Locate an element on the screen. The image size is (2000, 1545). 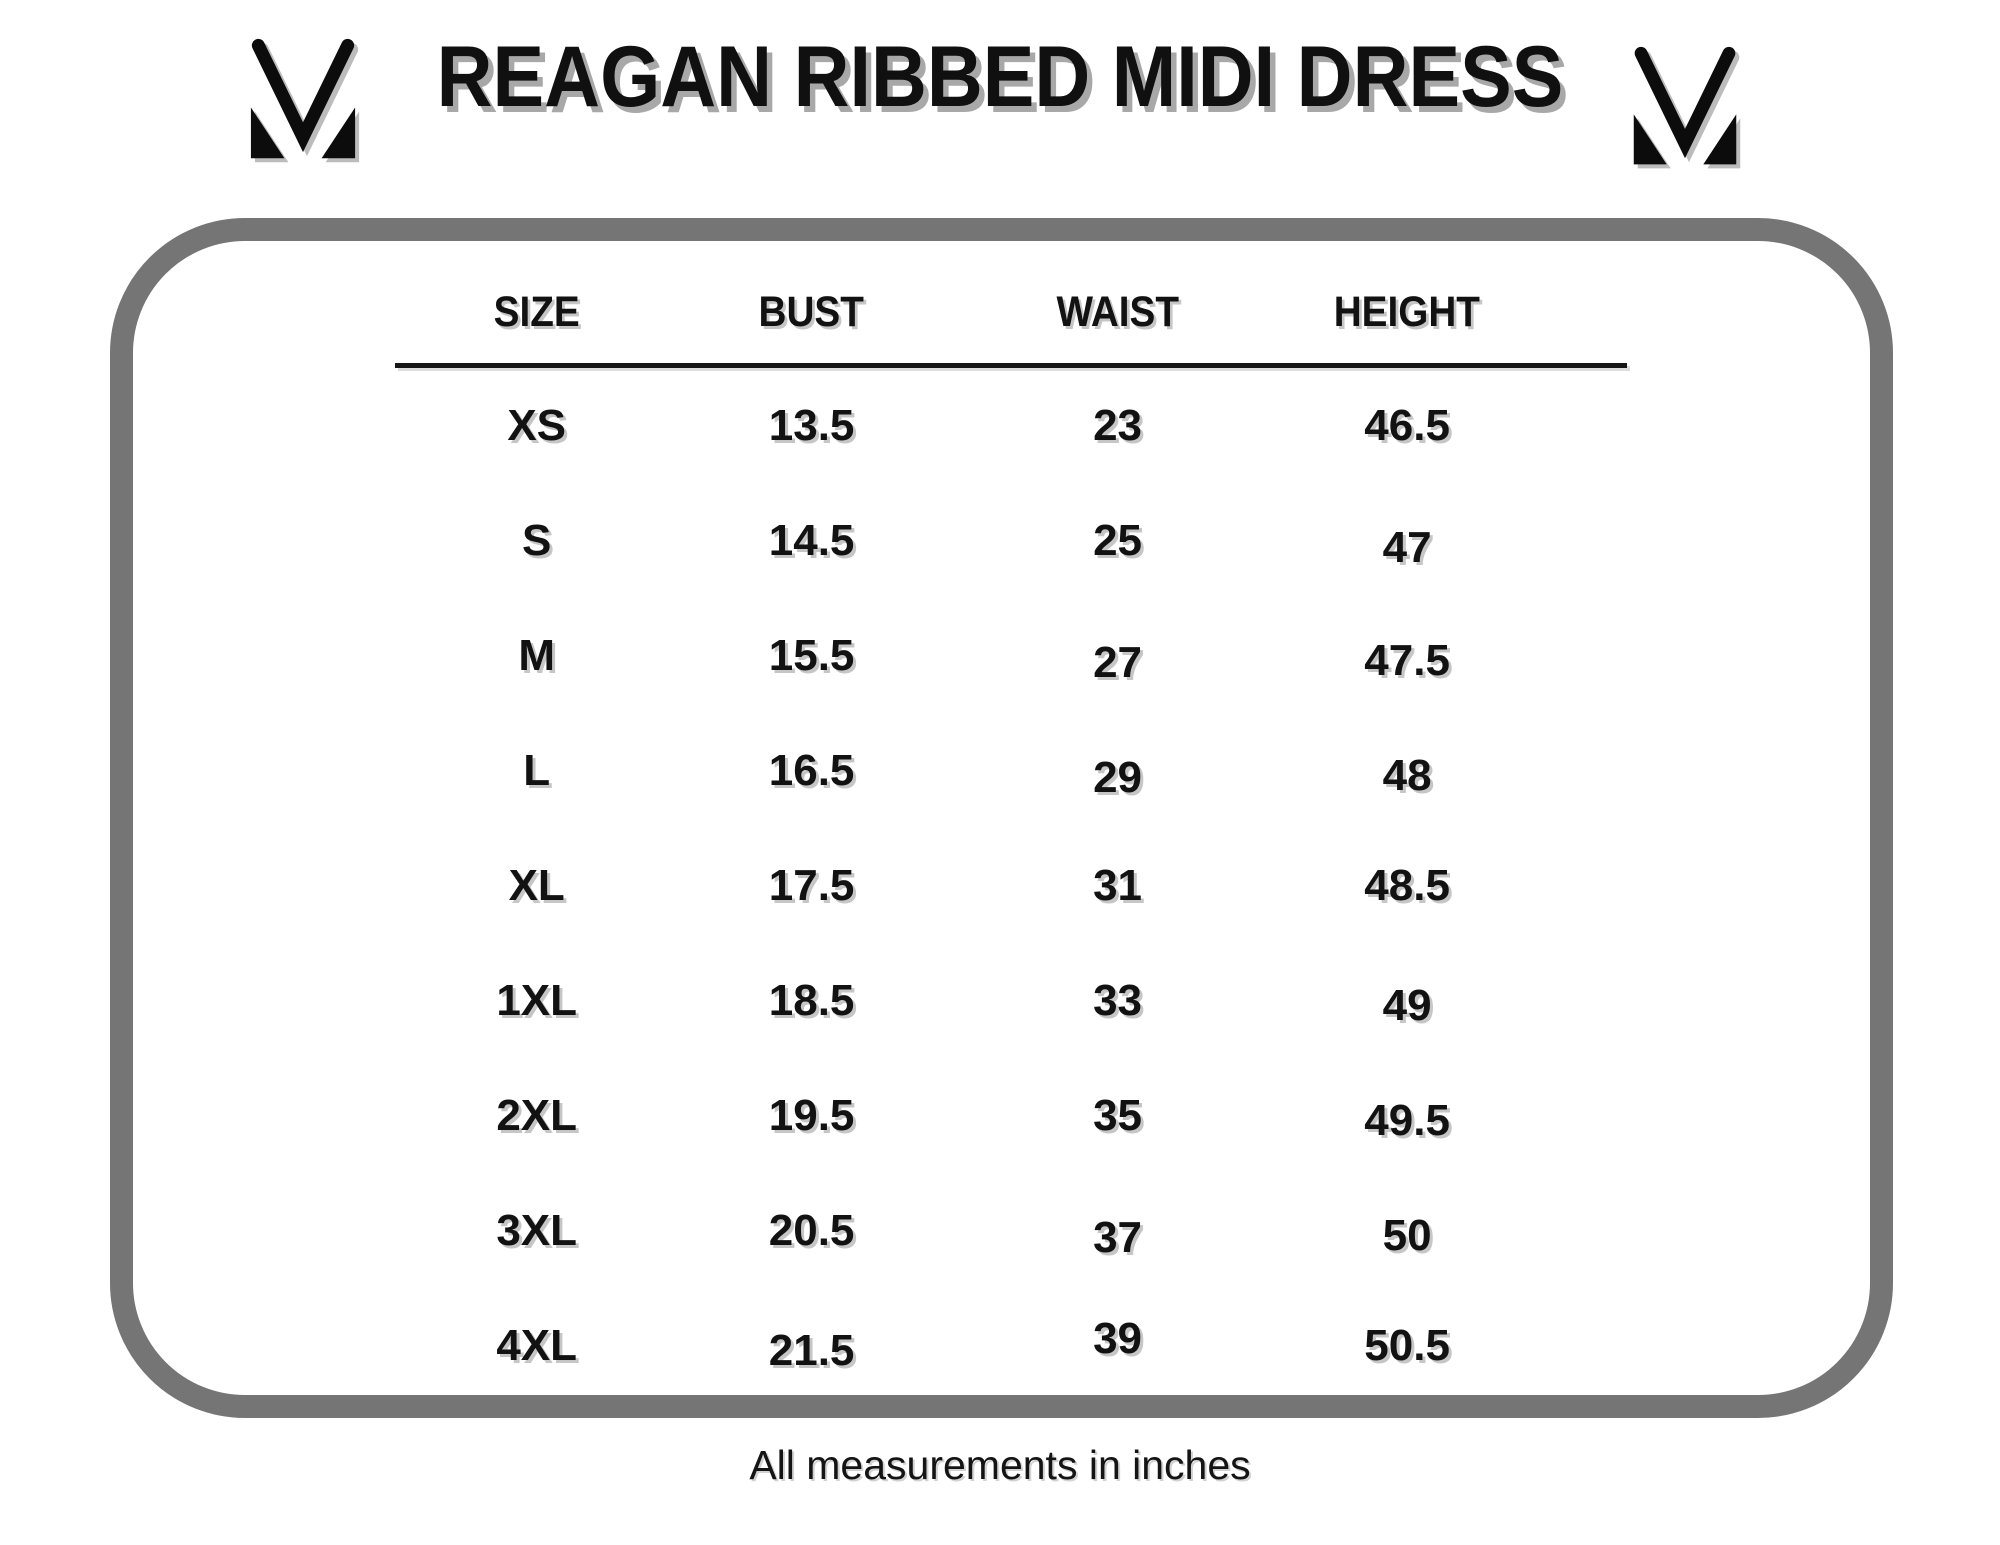
cell-bust: 17.5 is located at coordinates (811, 885).